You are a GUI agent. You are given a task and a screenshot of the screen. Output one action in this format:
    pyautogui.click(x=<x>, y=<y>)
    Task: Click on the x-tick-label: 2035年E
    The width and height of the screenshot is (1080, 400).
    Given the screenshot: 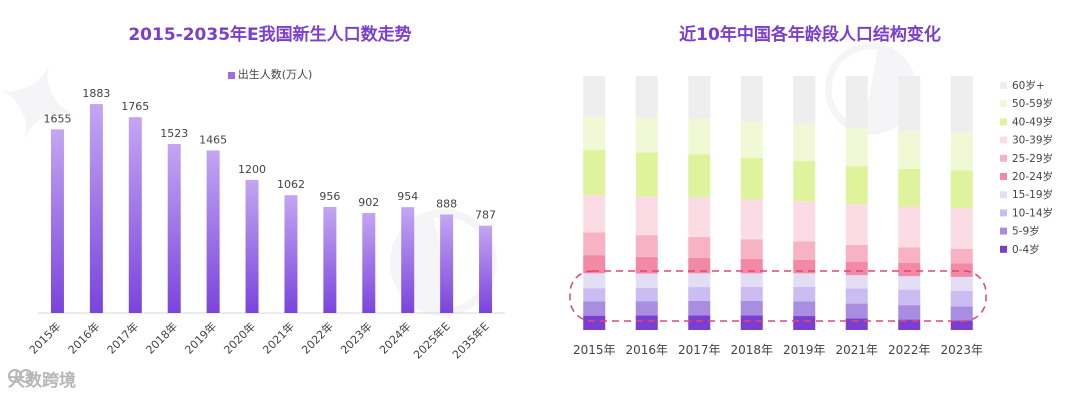 What is the action you would take?
    pyautogui.click(x=470, y=340)
    